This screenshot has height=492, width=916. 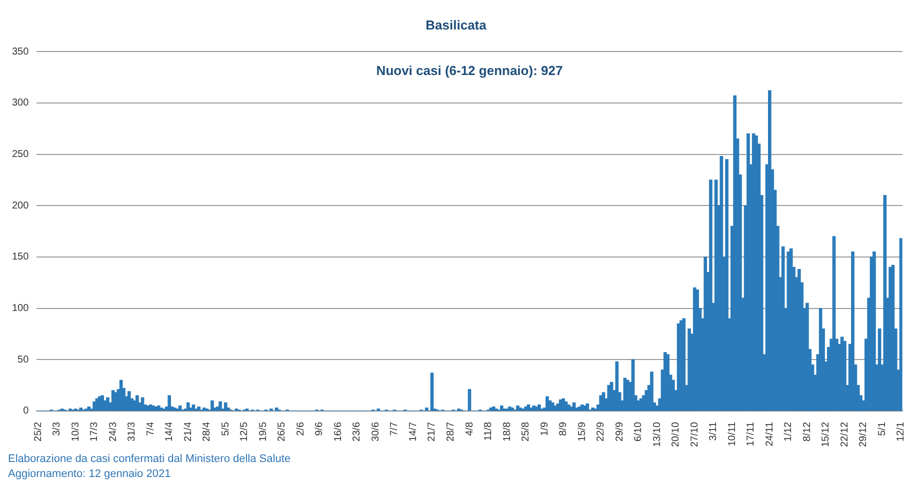 I want to click on x-tick-label: 7/4, so click(x=150, y=429).